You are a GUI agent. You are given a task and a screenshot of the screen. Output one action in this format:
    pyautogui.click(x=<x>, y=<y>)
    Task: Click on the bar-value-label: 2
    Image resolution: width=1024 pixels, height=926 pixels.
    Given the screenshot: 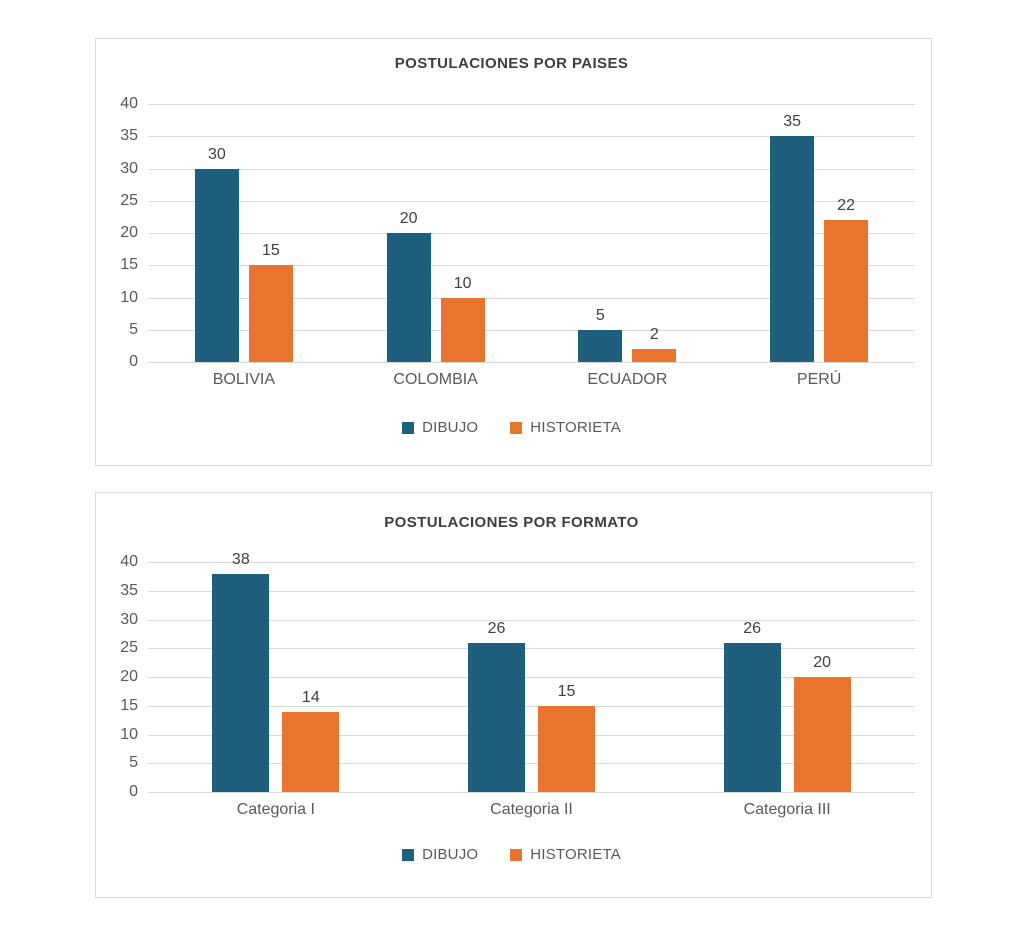 What is the action you would take?
    pyautogui.click(x=654, y=335)
    